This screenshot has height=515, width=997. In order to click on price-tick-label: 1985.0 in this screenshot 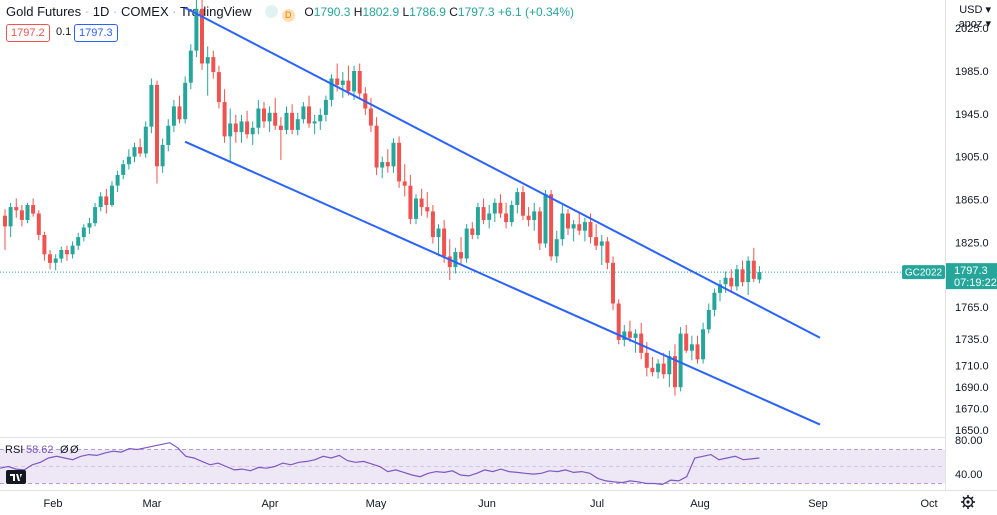, I will do `click(972, 72)`.